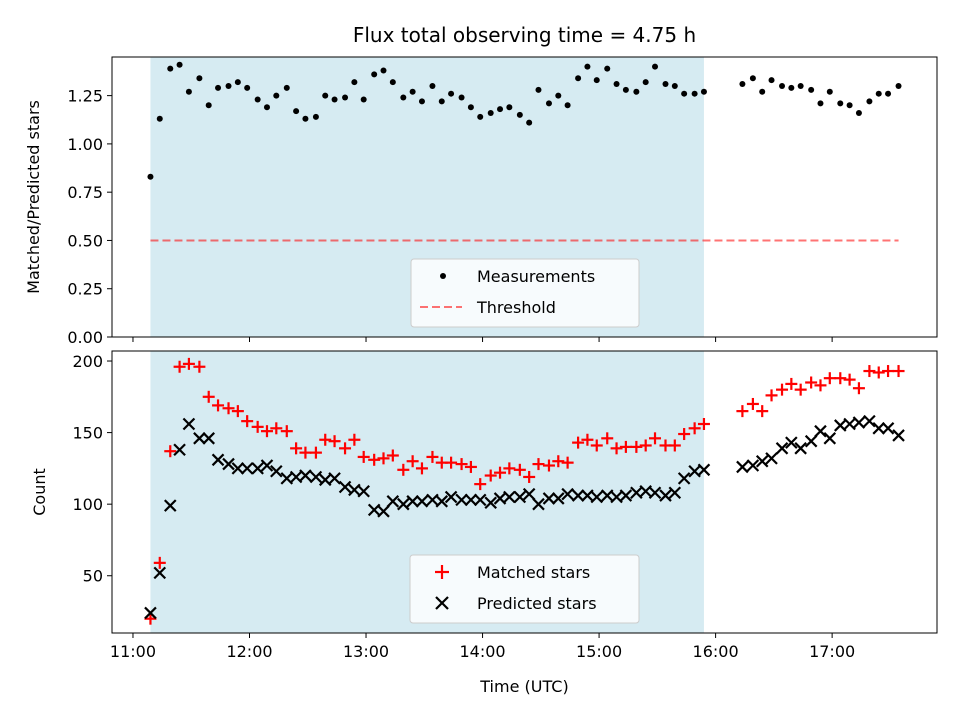  What do you see at coordinates (87, 433) in the screenshot?
I see `bottom-y-tick-label: 150` at bounding box center [87, 433].